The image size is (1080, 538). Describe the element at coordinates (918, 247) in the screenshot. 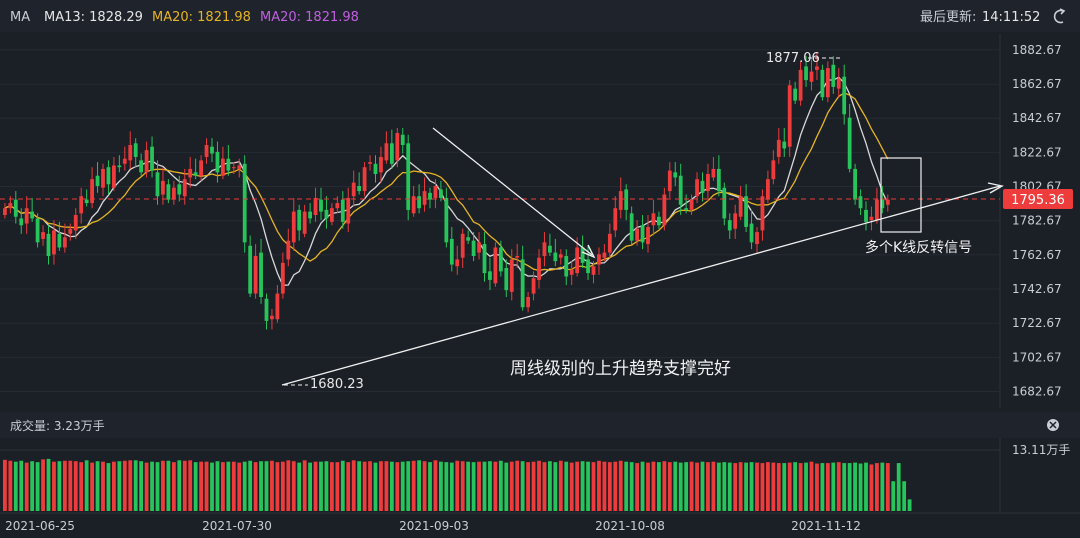

I see `reversal-text: 多个K线反转信号` at that location.